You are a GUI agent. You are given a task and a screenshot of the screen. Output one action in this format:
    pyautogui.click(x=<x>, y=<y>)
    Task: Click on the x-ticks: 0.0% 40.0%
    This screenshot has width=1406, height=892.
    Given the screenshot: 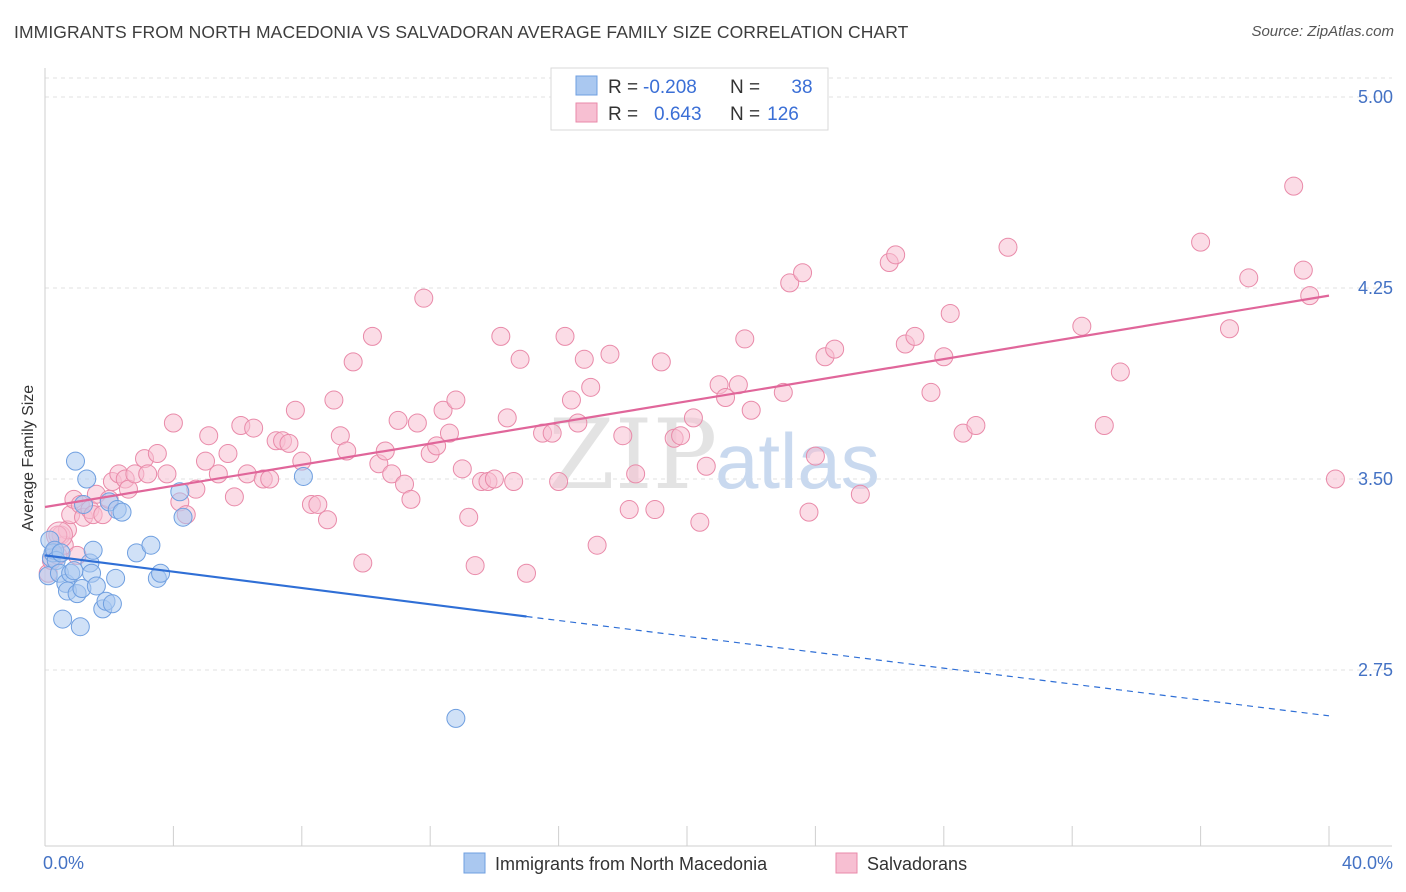 What is the action you would take?
    pyautogui.click(x=718, y=863)
    